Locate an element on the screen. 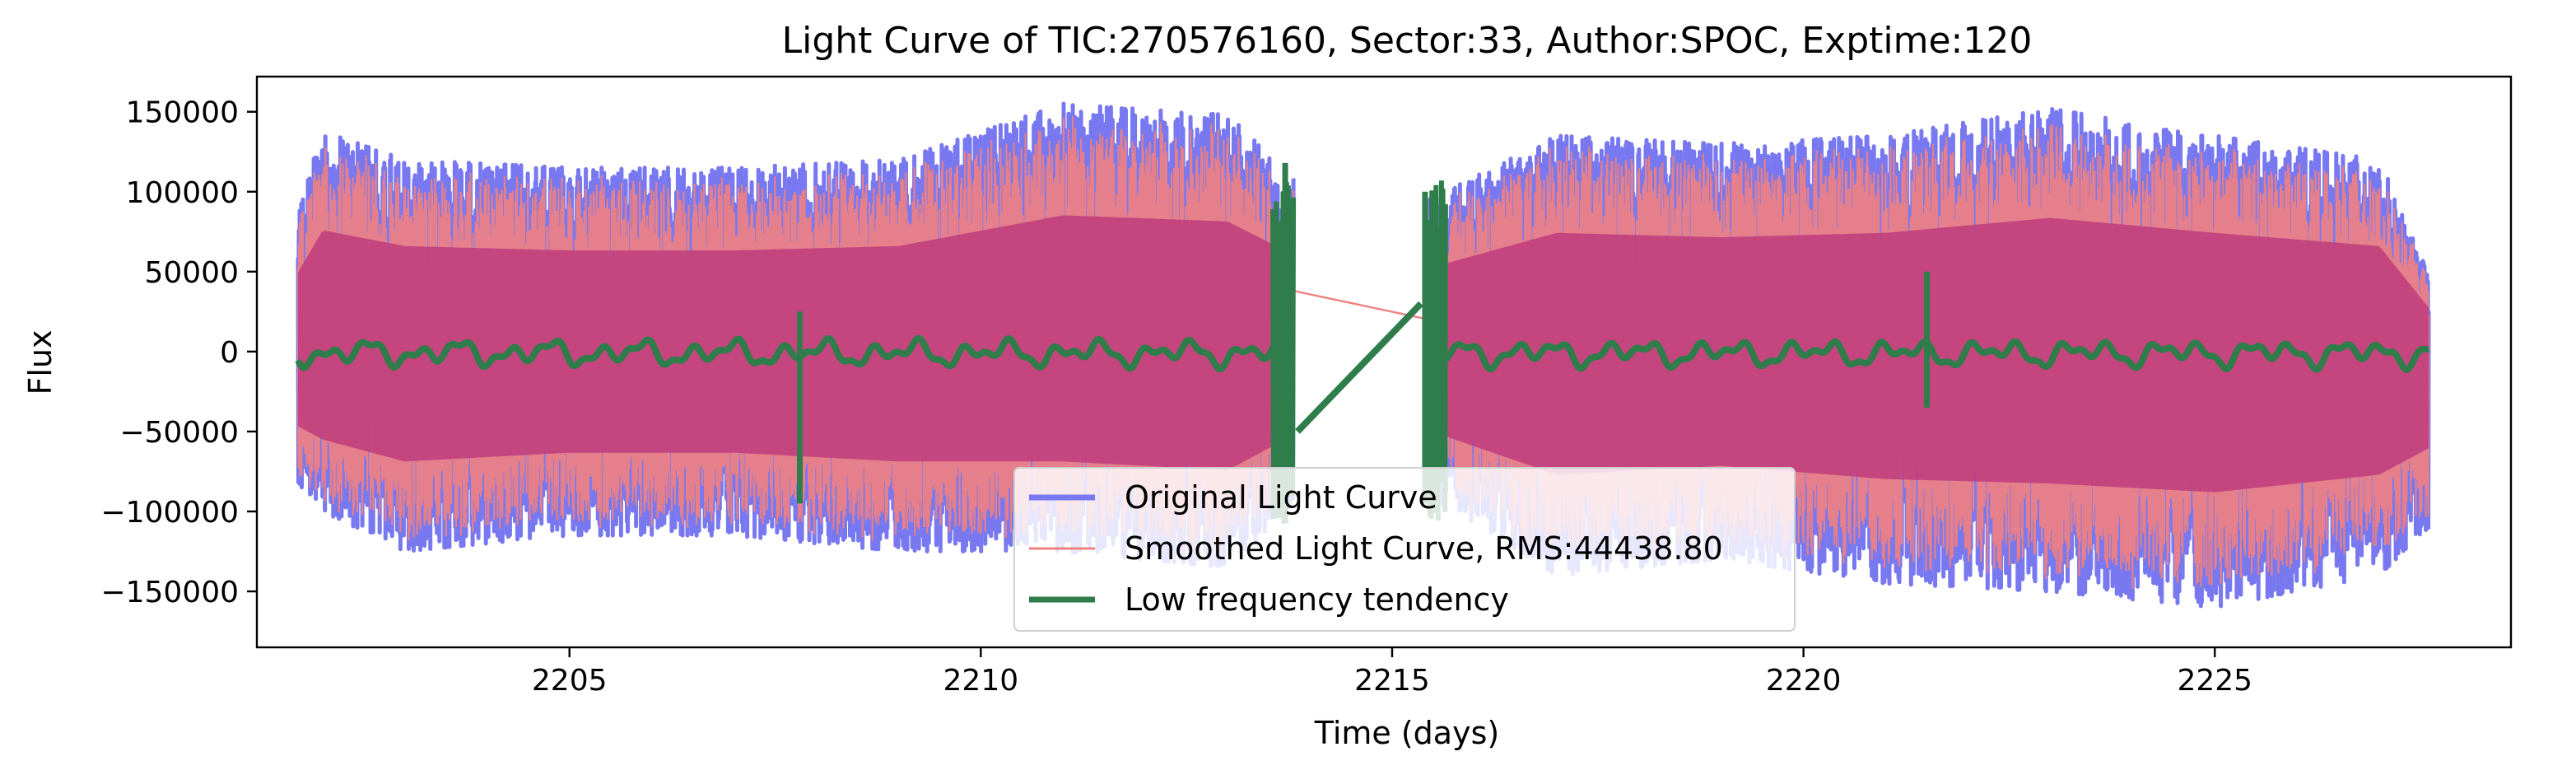  legend-box is located at coordinates (1404, 549).